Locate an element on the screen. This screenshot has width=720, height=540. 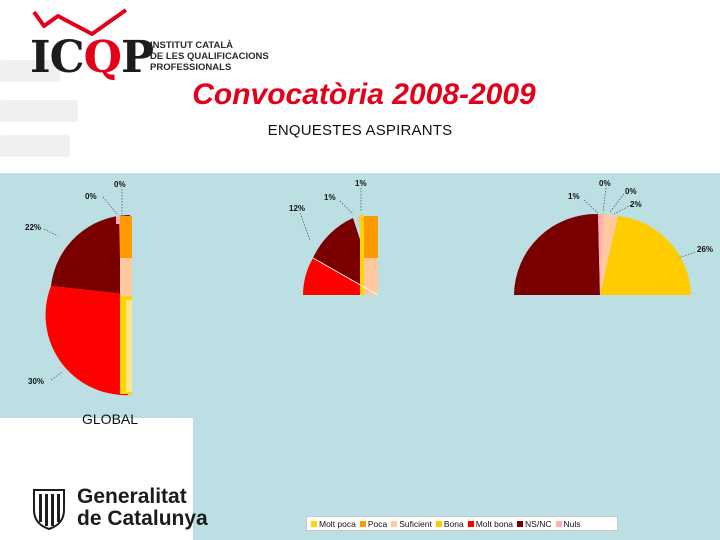
data-label-3: 12% is located at coordinates (297, 208).